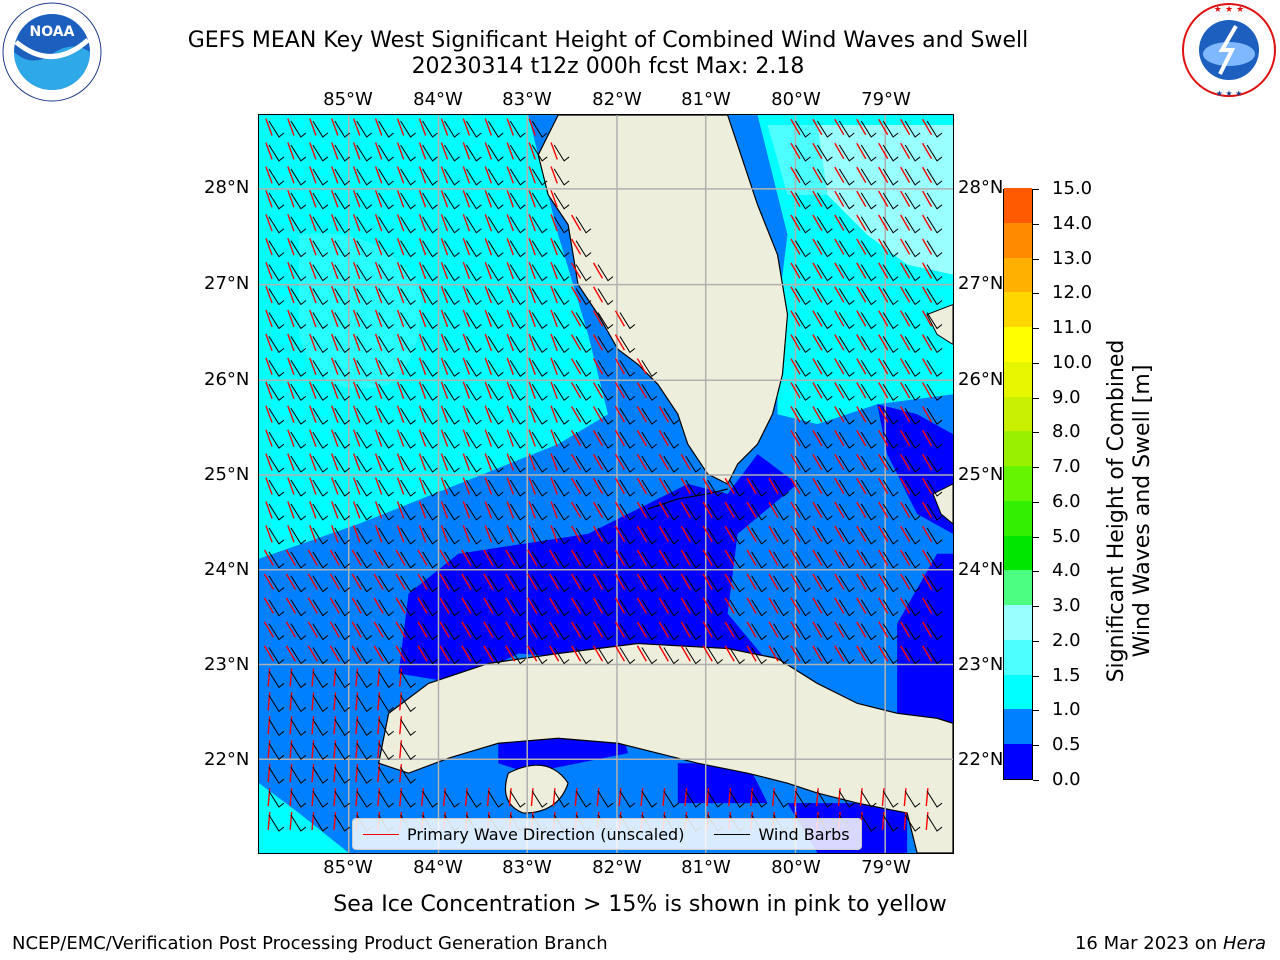 The image size is (1280, 960). What do you see at coordinates (1066, 467) in the screenshot?
I see `colorbar-tick-label: 7.0` at bounding box center [1066, 467].